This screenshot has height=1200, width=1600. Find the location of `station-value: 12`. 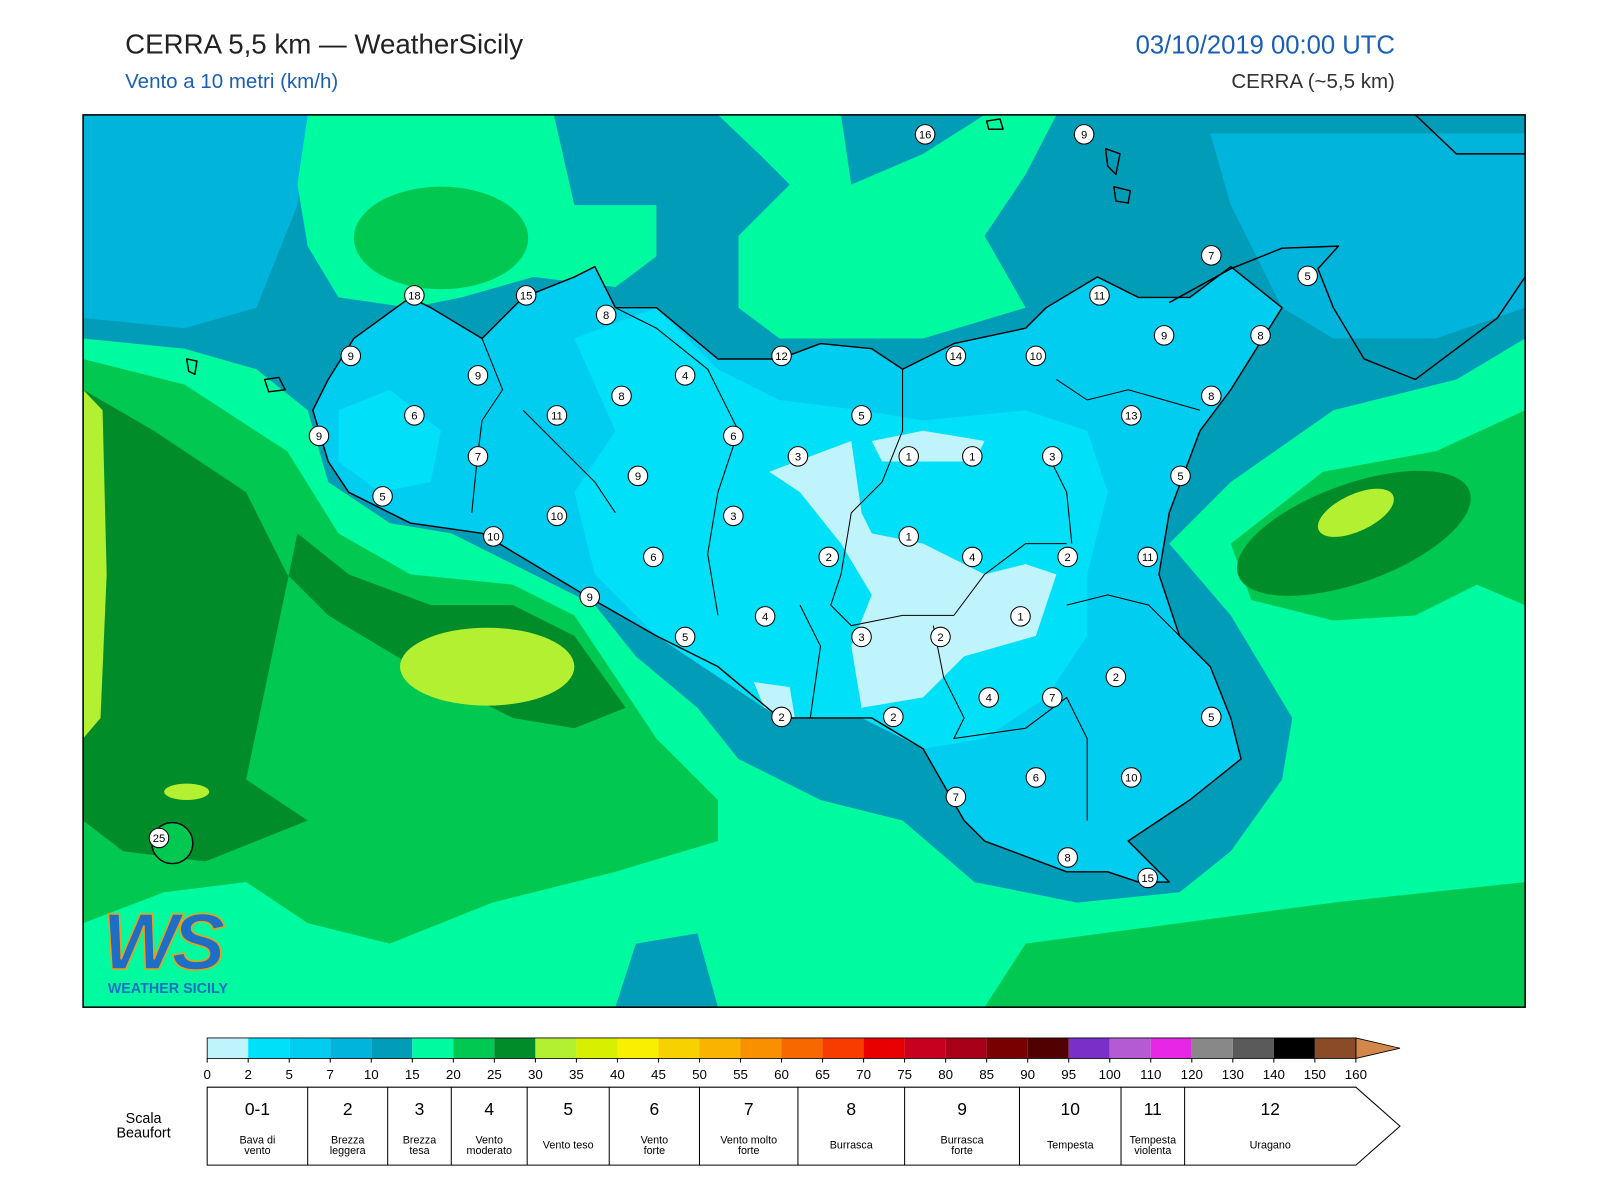

station-value: 12 is located at coordinates (781, 357).